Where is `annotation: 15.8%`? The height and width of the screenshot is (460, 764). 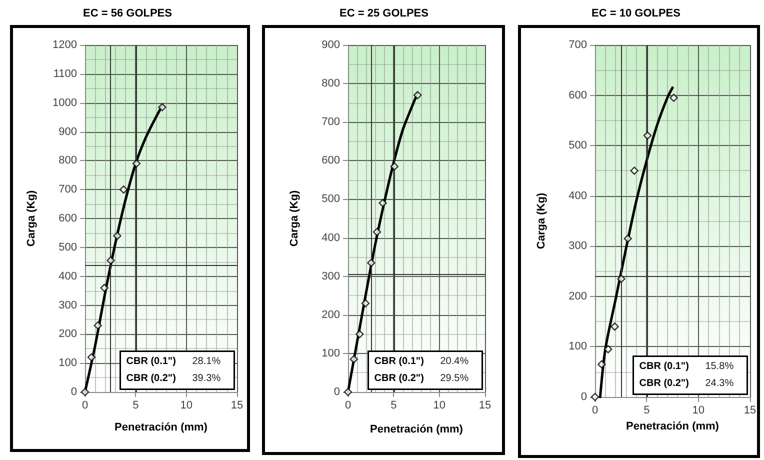 annotation: 15.8% is located at coordinates (719, 366).